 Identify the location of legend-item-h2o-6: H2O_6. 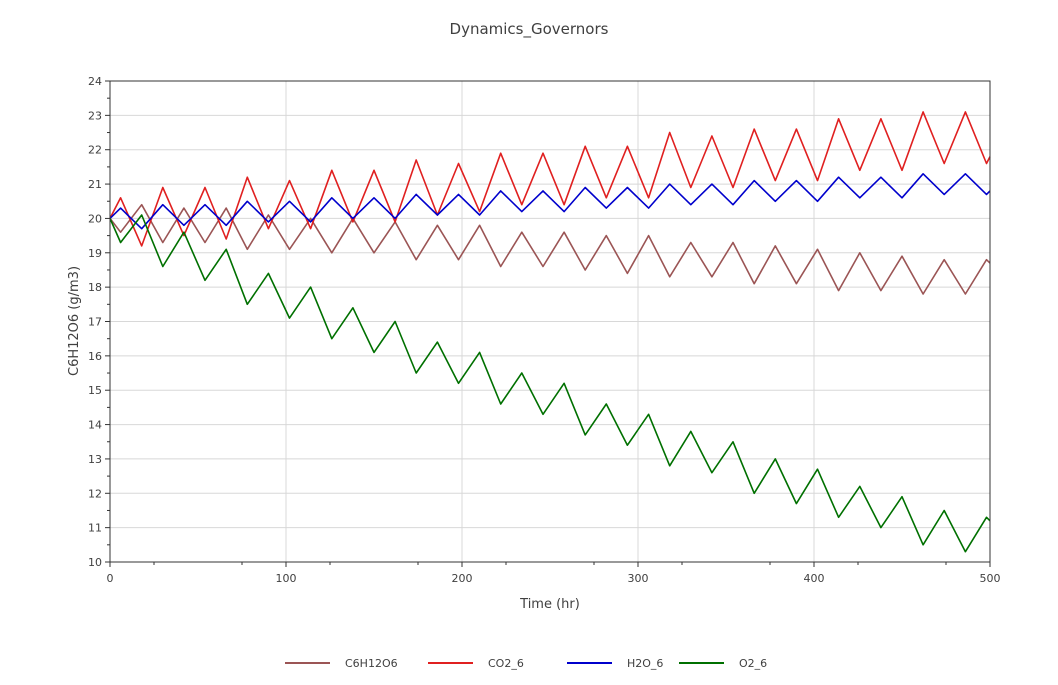
(615, 663).